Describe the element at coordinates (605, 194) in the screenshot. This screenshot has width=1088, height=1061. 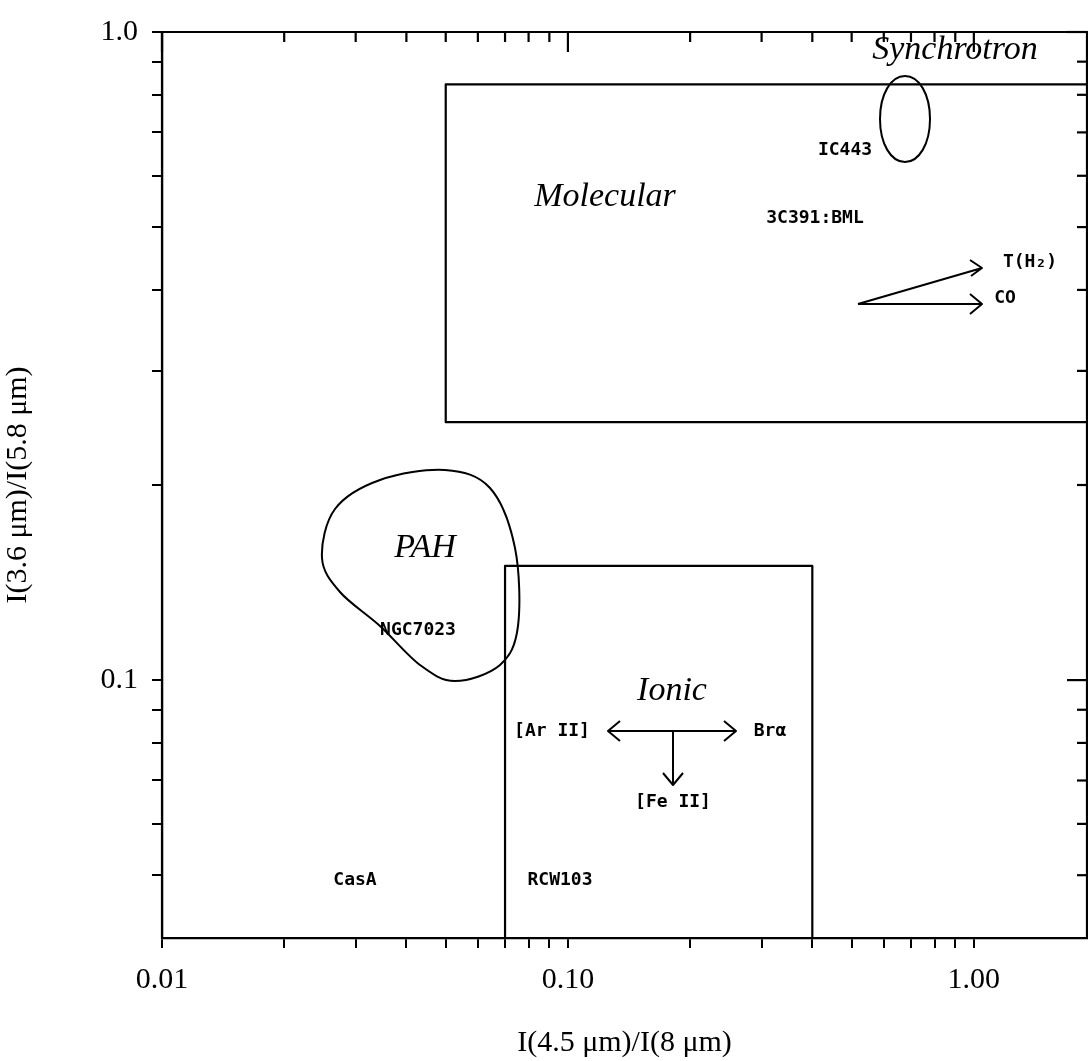
I see `annotation: Molecular` at that location.